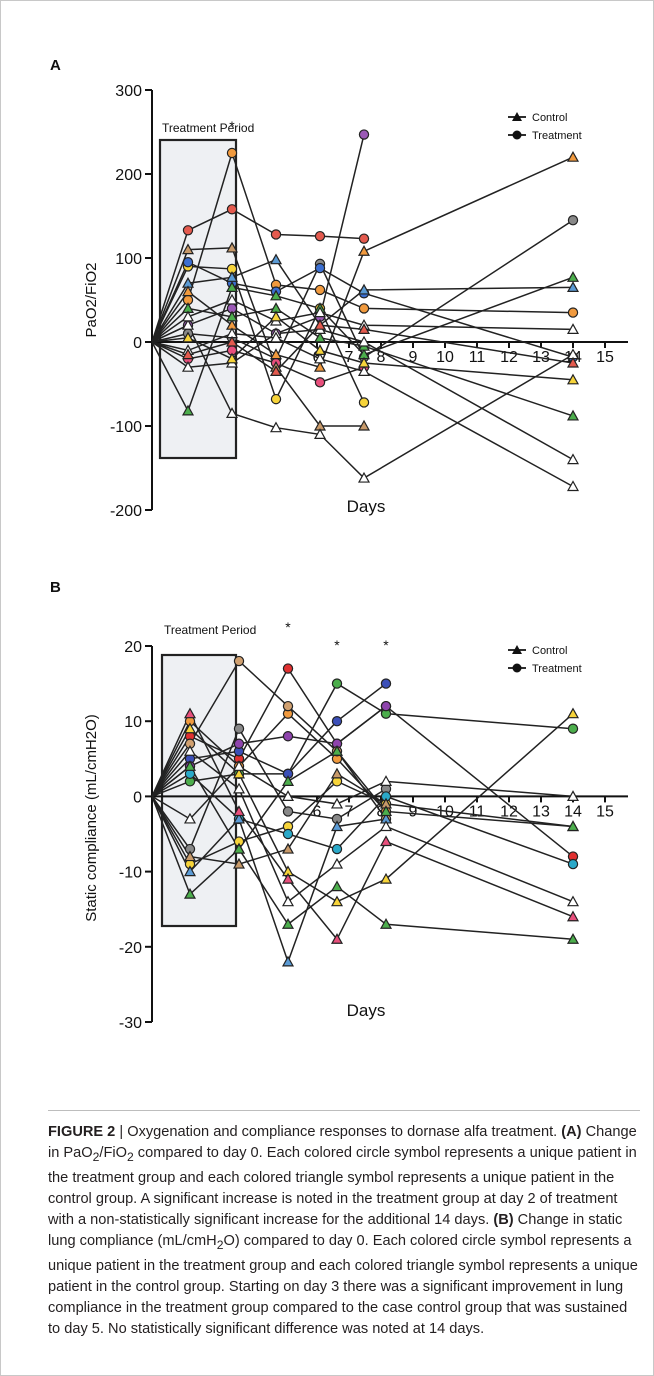 The image size is (654, 1376). I want to click on legend-label: Treatment, so click(557, 136).